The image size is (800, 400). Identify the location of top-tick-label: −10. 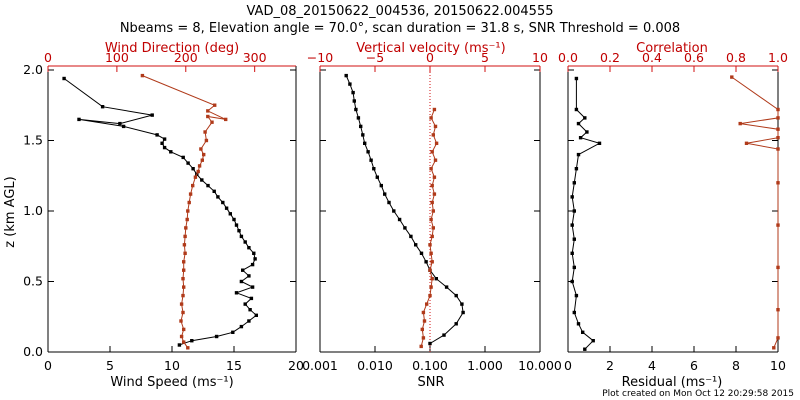
(320, 57).